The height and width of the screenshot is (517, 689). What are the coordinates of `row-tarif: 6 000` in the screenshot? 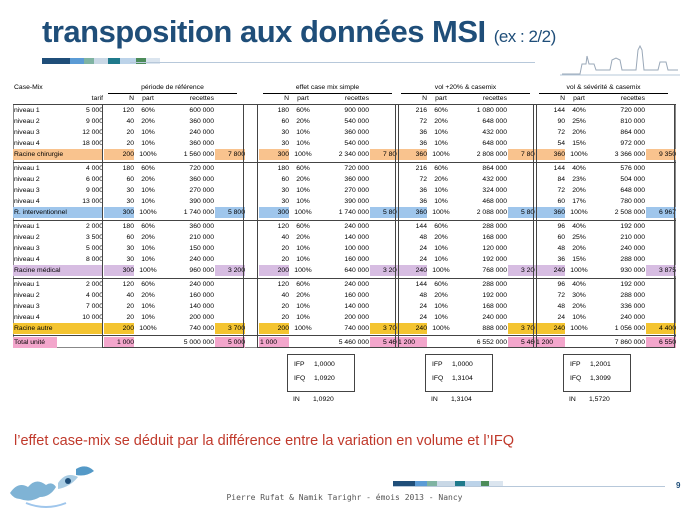 It's located at (94, 179).